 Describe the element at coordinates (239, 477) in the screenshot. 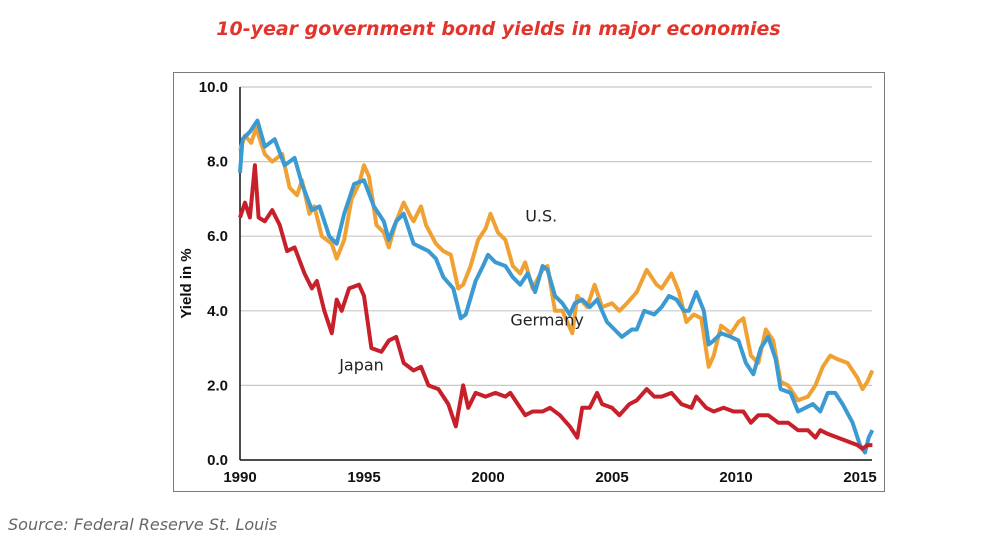

I see `x-tick-label: 1990` at that location.